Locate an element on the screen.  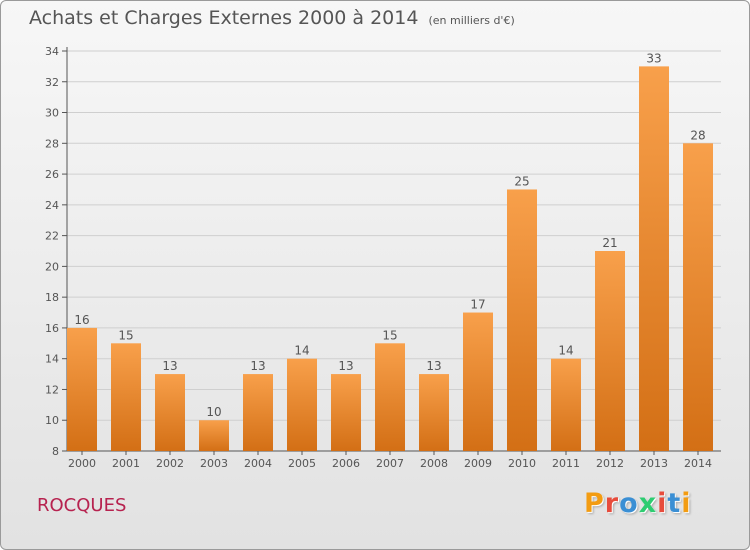
x-tick-label: 2014 is located at coordinates (698, 463).